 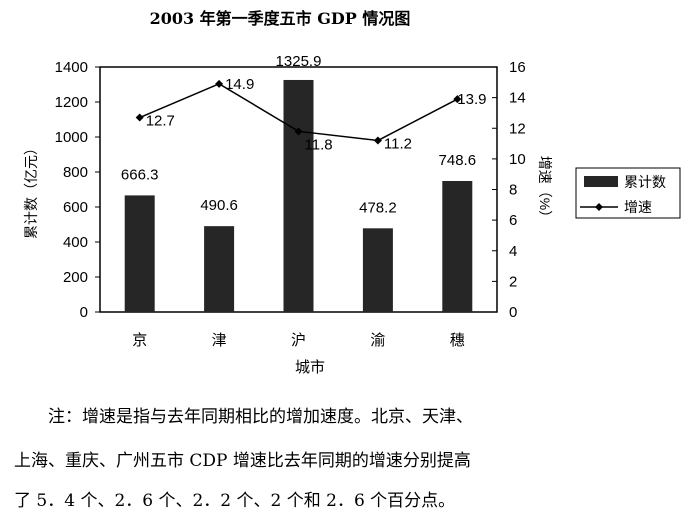 What do you see at coordinates (31, 190) in the screenshot?
I see `y-axis-label: 累计数（亿元）` at bounding box center [31, 190].